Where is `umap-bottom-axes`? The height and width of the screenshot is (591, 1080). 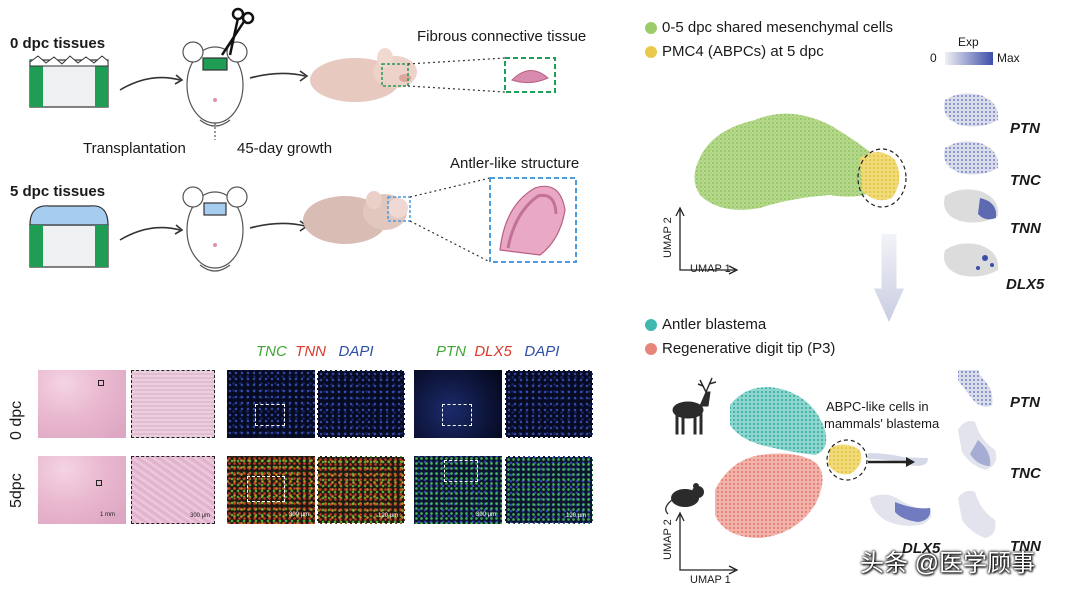
umap-bottom-axes is located at coordinates (707, 543).